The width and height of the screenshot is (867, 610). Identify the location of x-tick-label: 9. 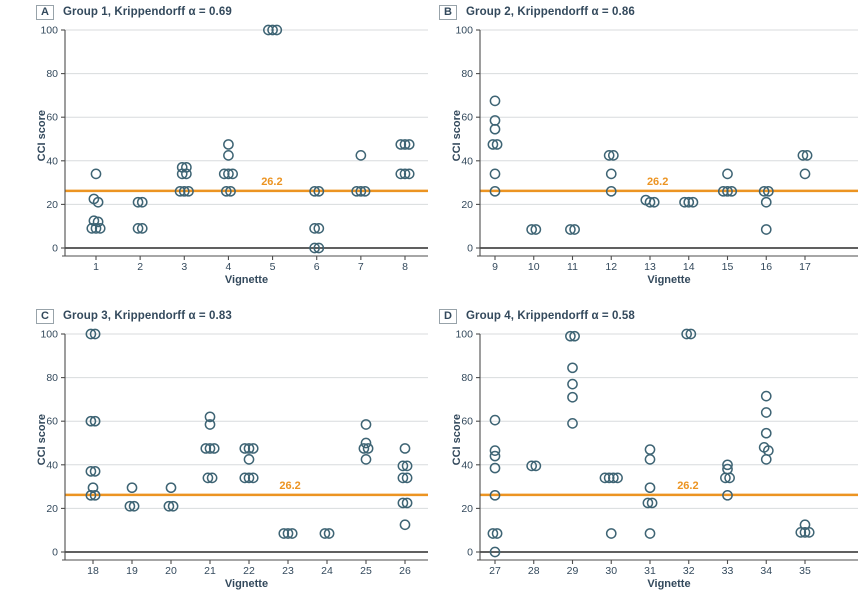
(495, 267).